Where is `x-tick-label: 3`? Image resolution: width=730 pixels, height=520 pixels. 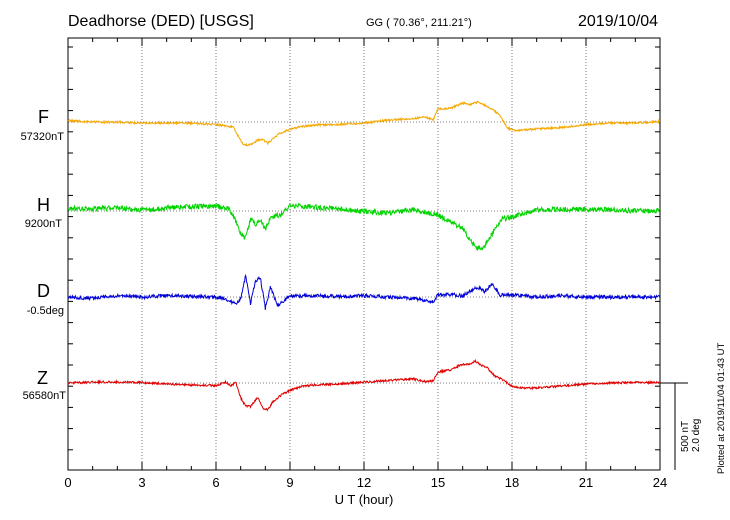
x-tick-label: 3 is located at coordinates (141, 482).